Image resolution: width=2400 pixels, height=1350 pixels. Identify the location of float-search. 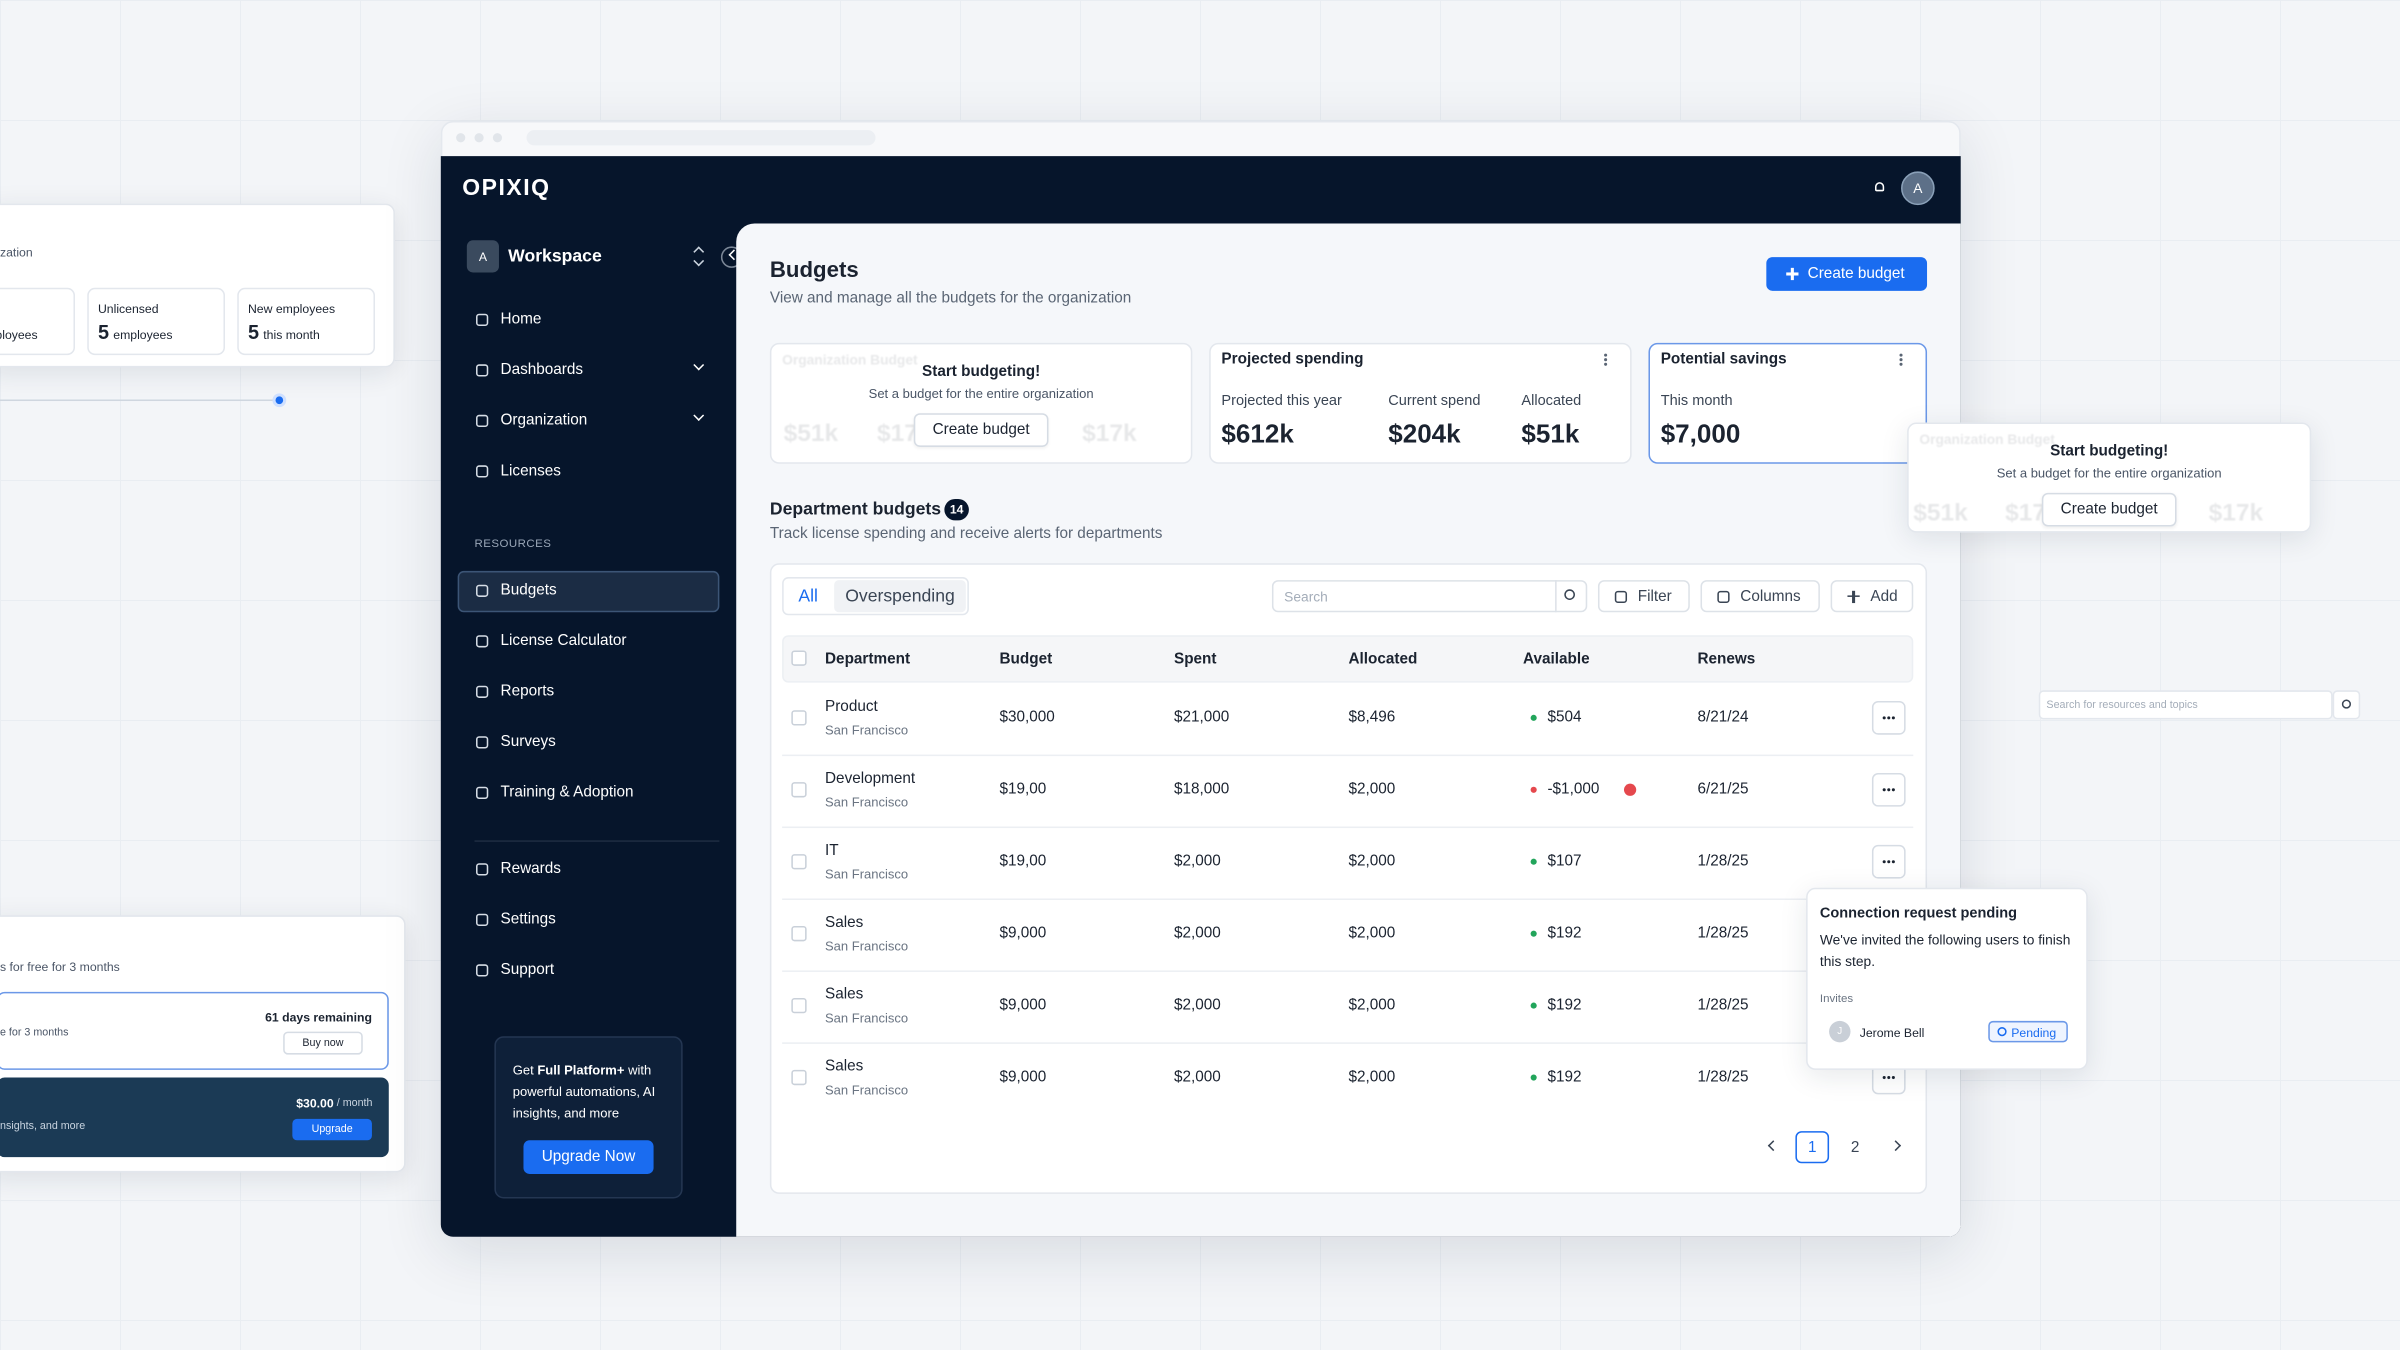
(2185, 705).